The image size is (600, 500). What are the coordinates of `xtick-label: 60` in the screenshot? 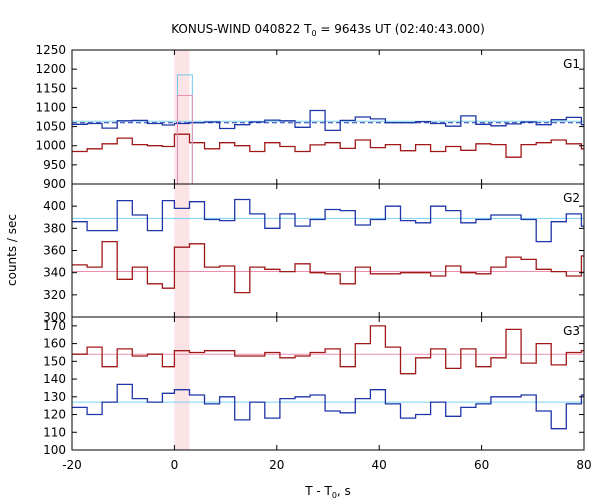 It's located at (481, 465).